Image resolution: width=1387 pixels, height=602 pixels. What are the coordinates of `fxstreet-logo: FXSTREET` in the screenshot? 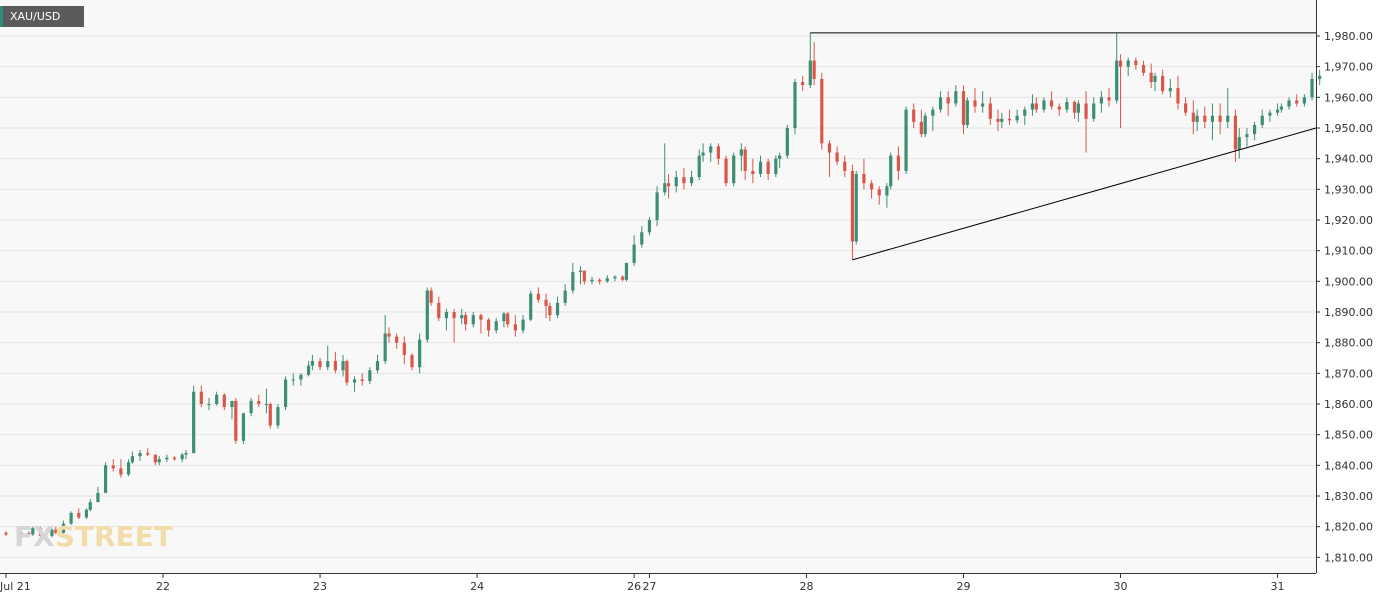 It's located at (93, 536).